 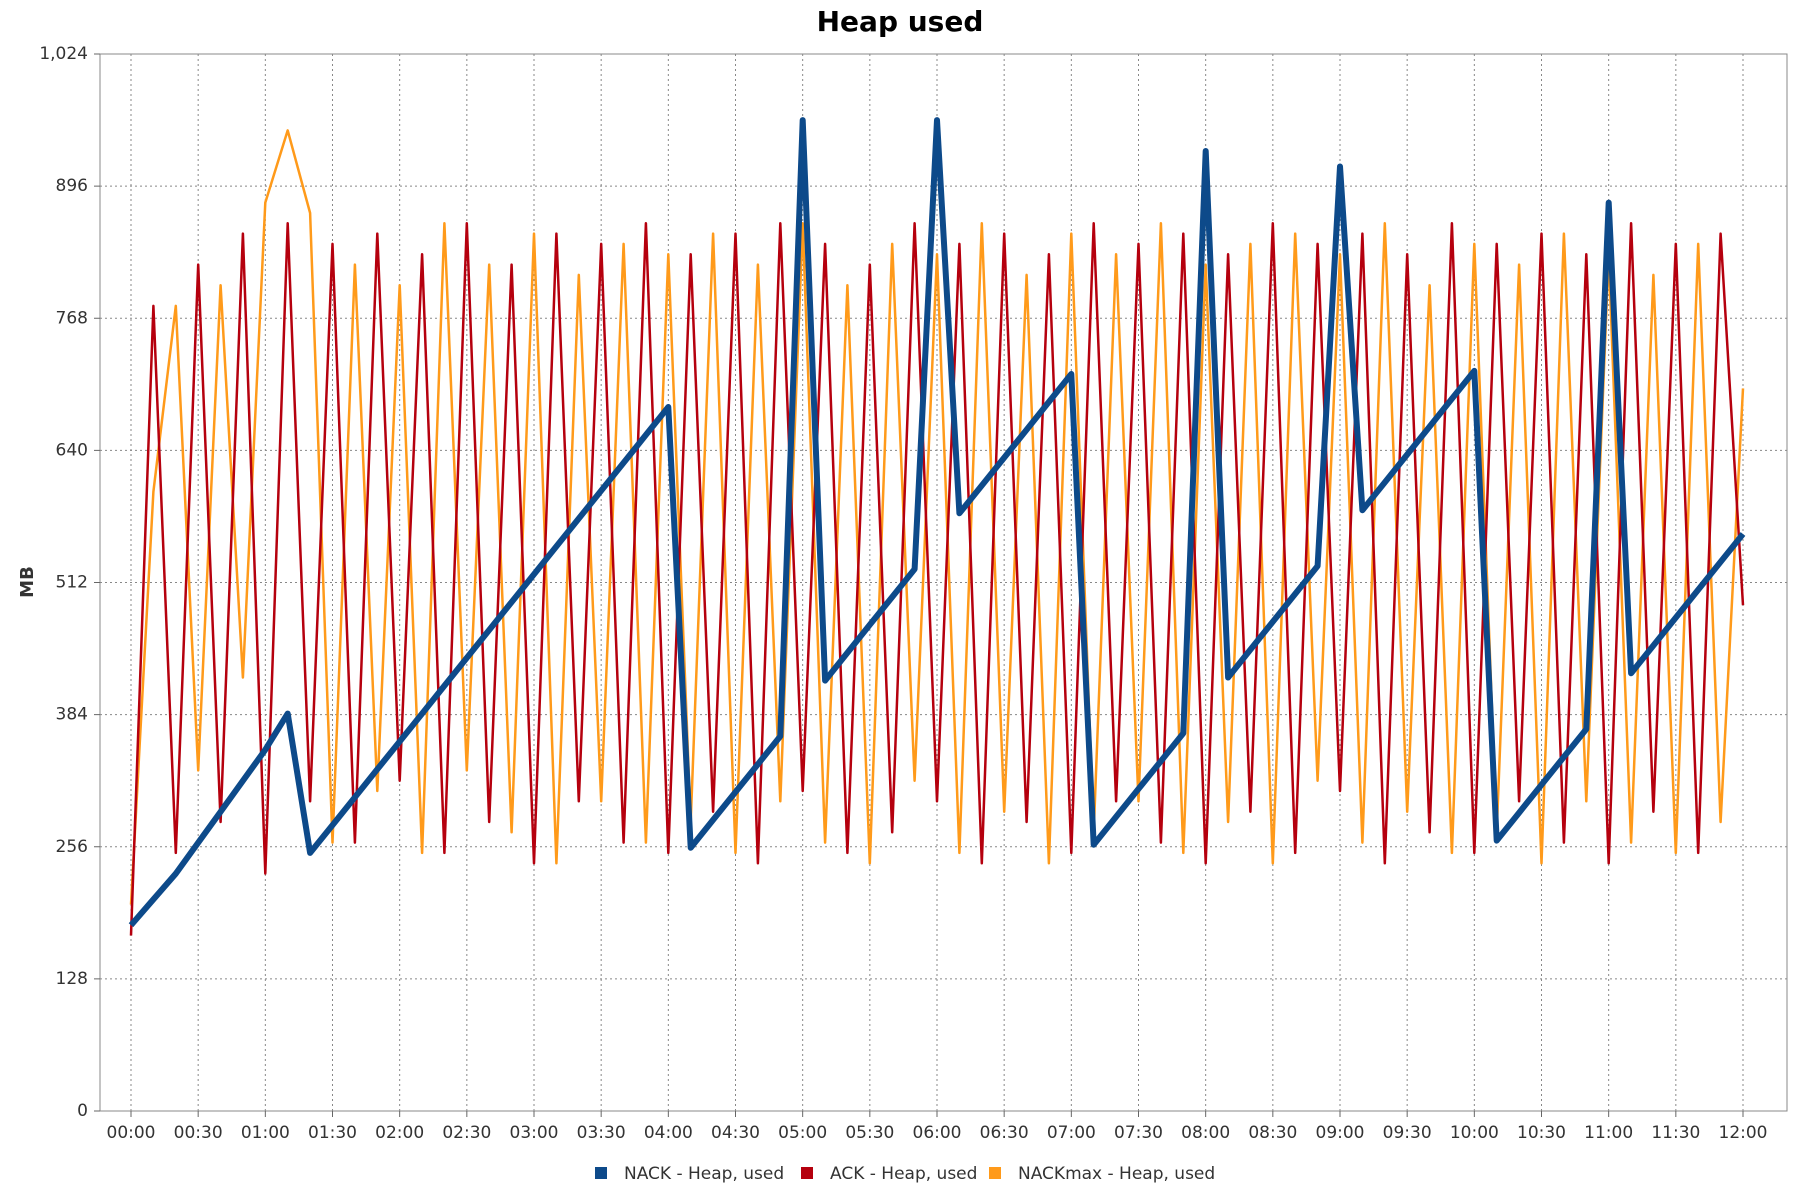 What do you see at coordinates (601, 1133) in the screenshot?
I see `x-tick-label: 03:30` at bounding box center [601, 1133].